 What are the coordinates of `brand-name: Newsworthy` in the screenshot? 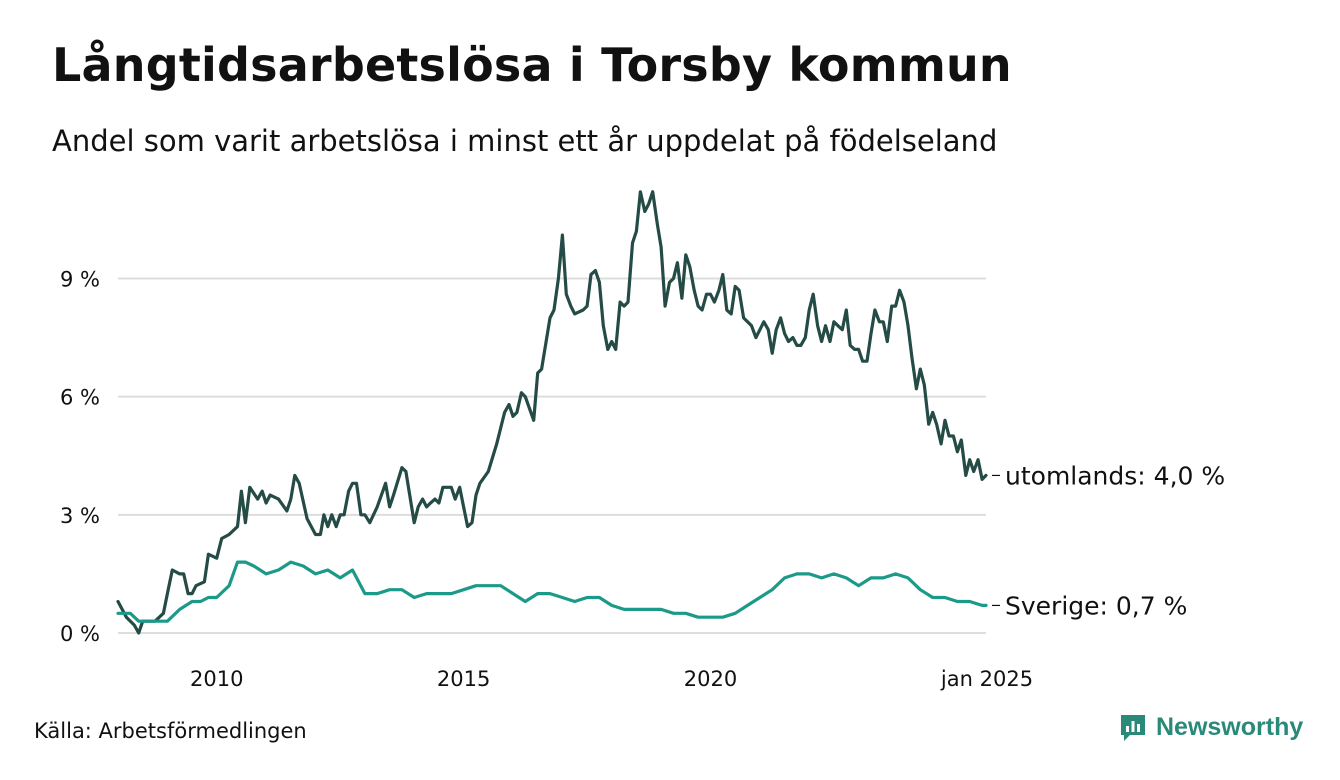 It's located at (1230, 726).